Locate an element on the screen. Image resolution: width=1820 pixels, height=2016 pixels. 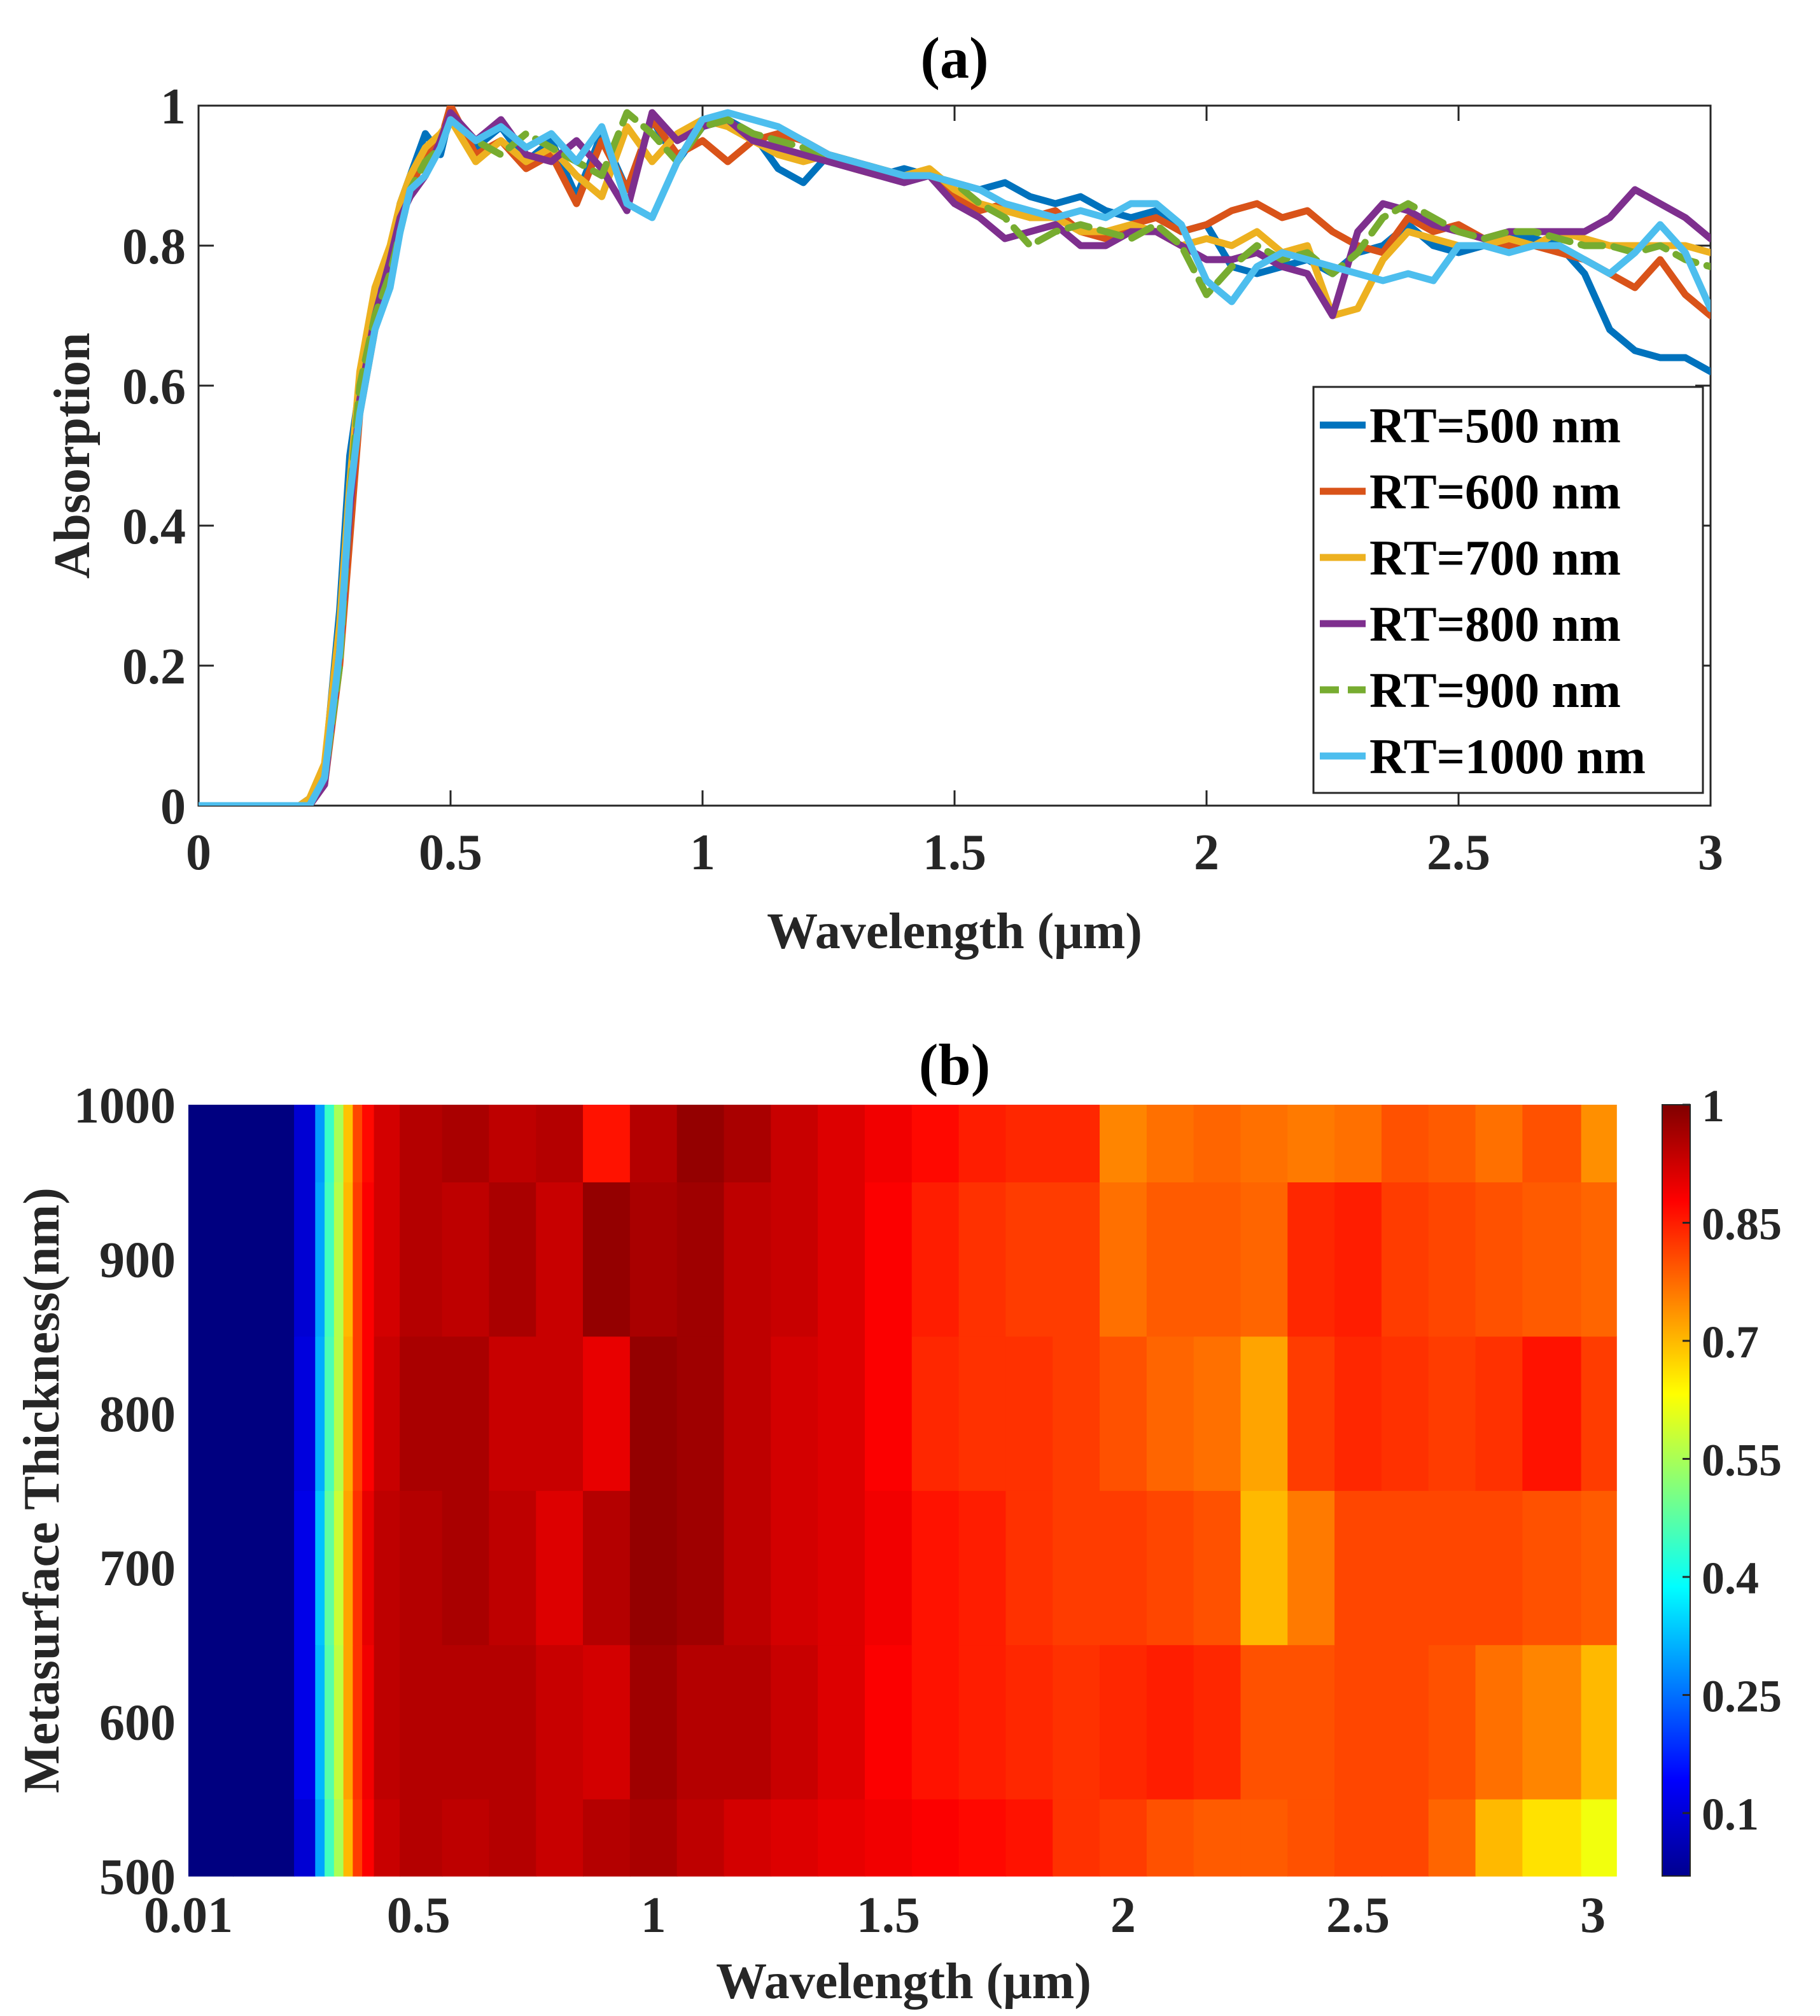
legend-label-rt800: RT=800 nm is located at coordinates (1495, 624).